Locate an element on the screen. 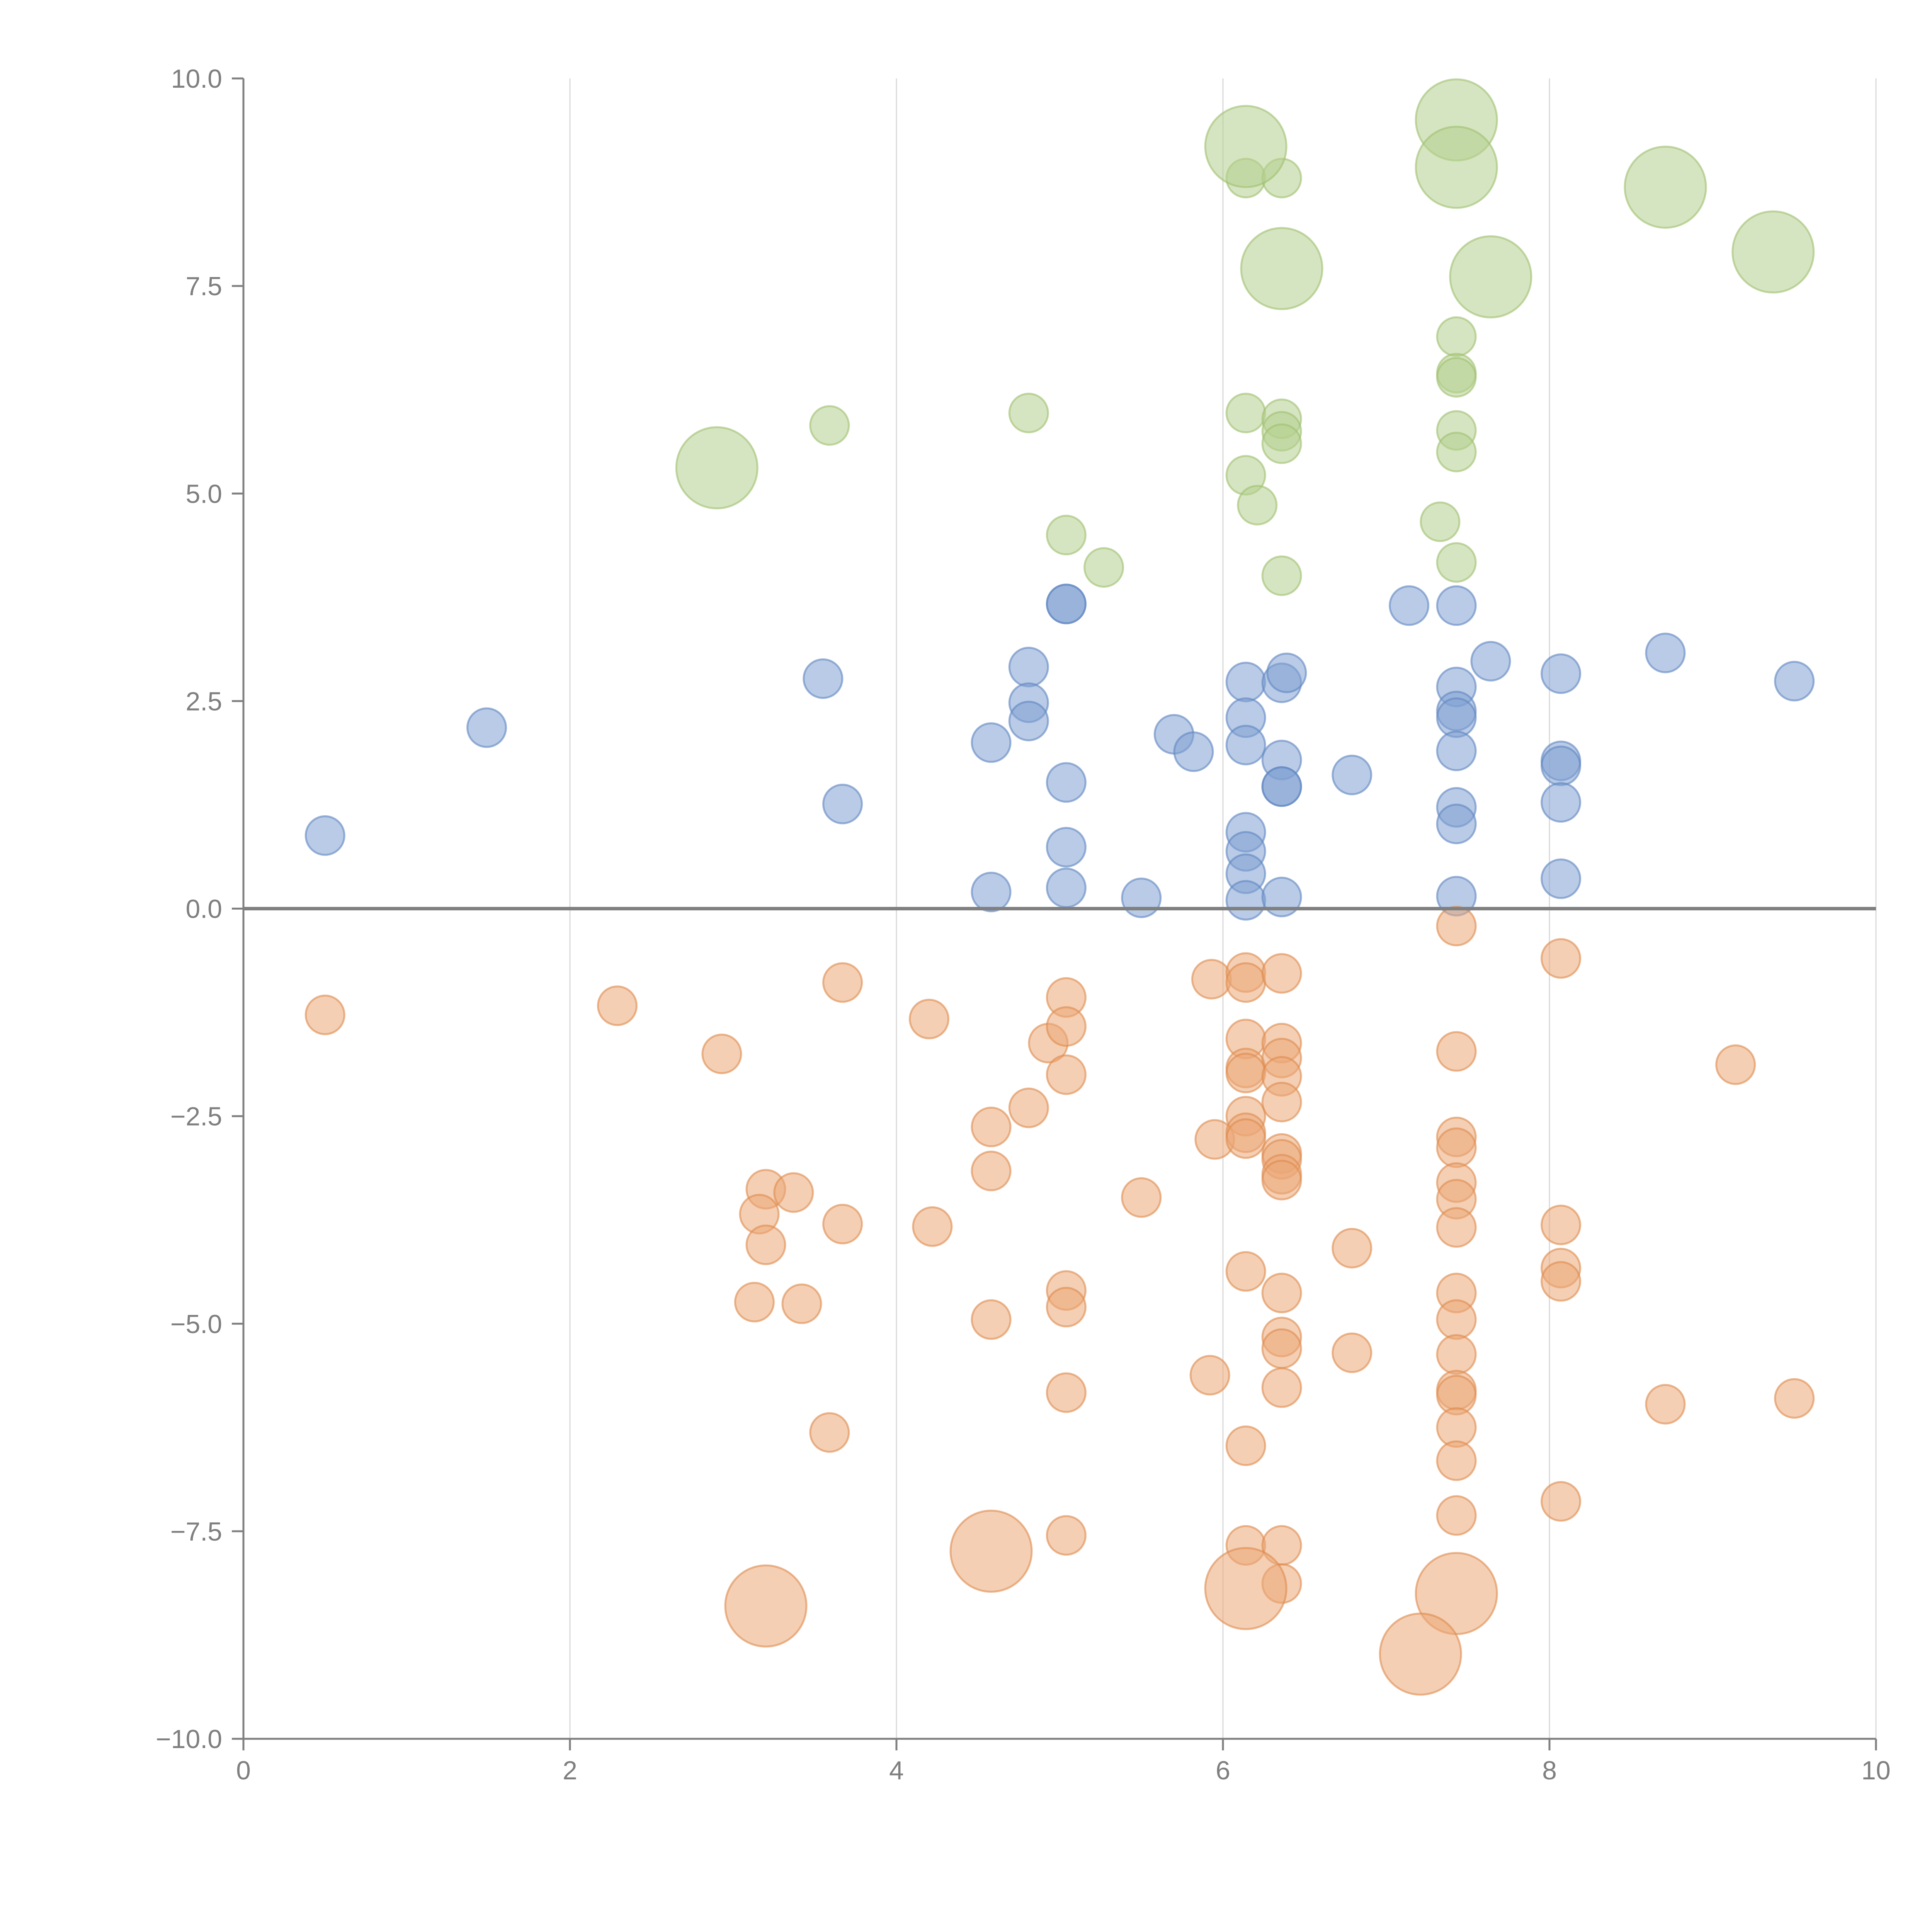 The image size is (1932, 1932). x-tick-label: 2 is located at coordinates (570, 1771).